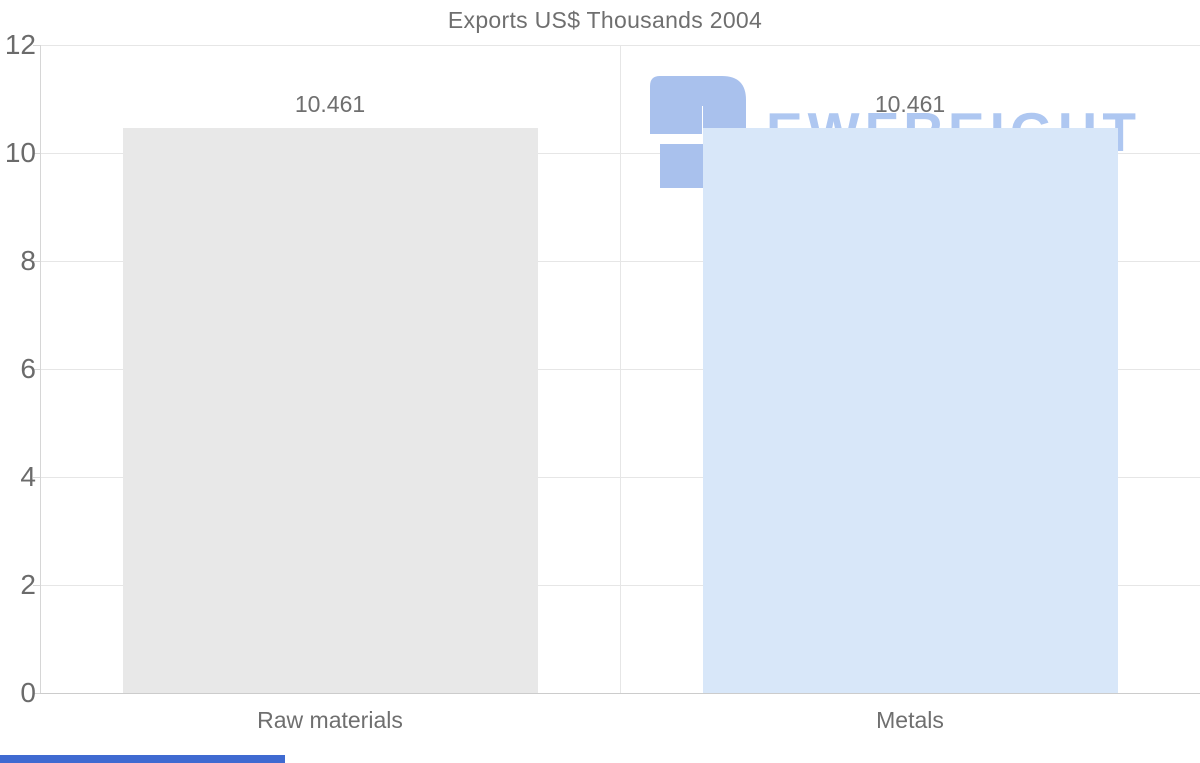  I want to click on y-tick-label-0: 0, so click(28, 692).